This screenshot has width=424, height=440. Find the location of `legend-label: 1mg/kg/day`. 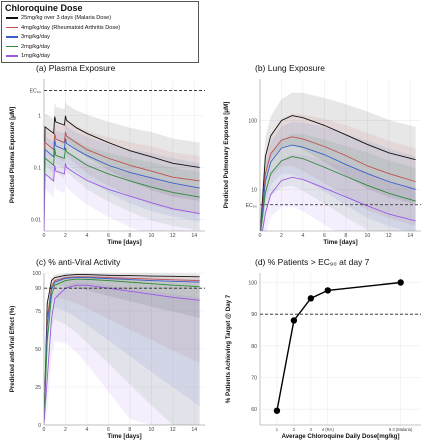

legend-label: 1mg/kg/day is located at coordinates (35, 56).